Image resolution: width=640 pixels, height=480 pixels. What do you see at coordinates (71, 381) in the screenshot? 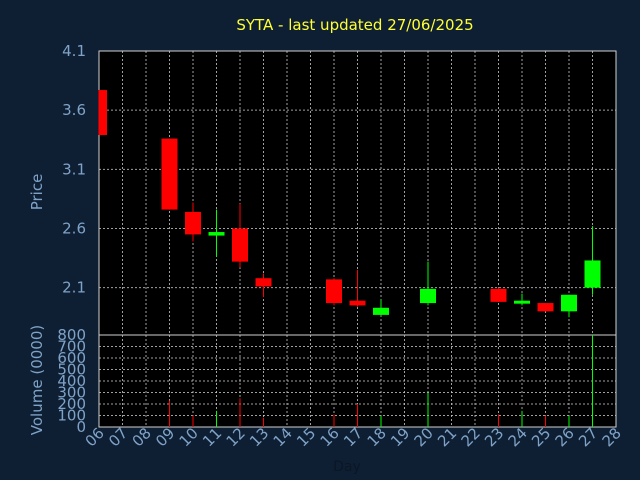
I see `volume-tick-label: 400` at bounding box center [71, 381].